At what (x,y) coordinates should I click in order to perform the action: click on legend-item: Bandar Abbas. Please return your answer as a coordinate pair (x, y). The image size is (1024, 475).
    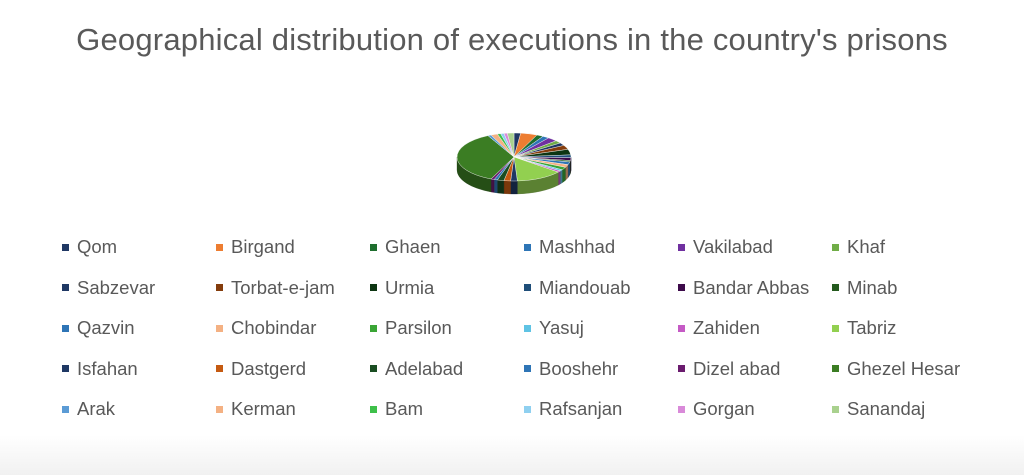
    Looking at the image, I should click on (755, 288).